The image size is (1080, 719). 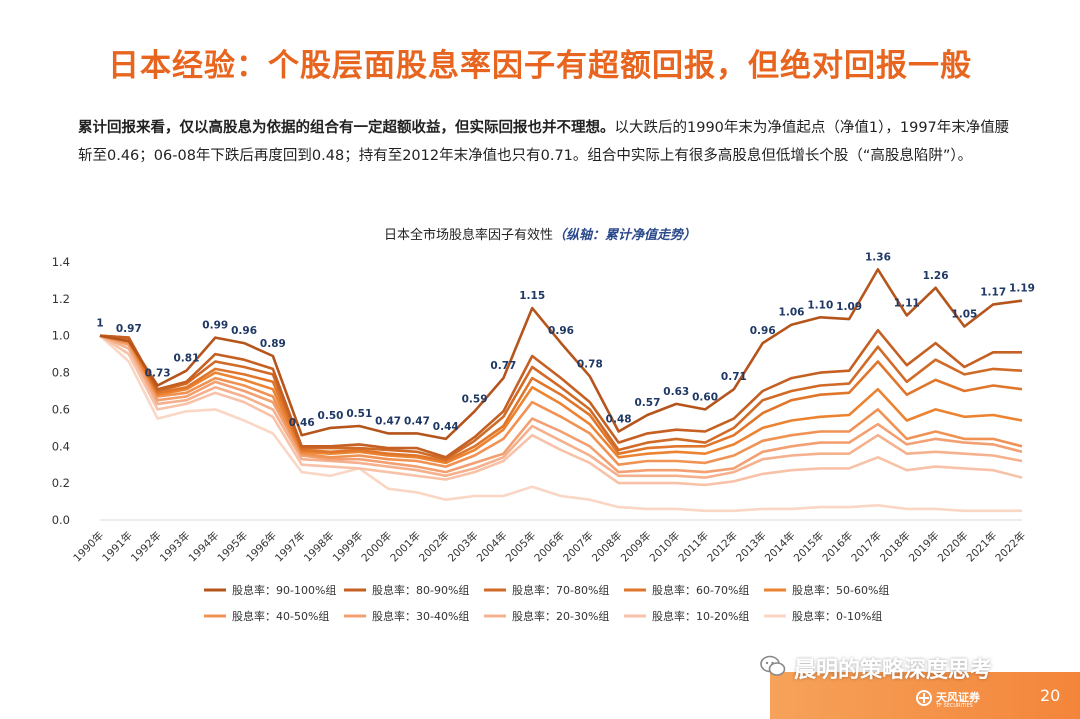 What do you see at coordinates (346, 128) in the screenshot?
I see `intro-bold-text: 累计回报来看，仅以高股息为依据的组合有一定超额收益，但实际回报也并不理想。` at bounding box center [346, 128].